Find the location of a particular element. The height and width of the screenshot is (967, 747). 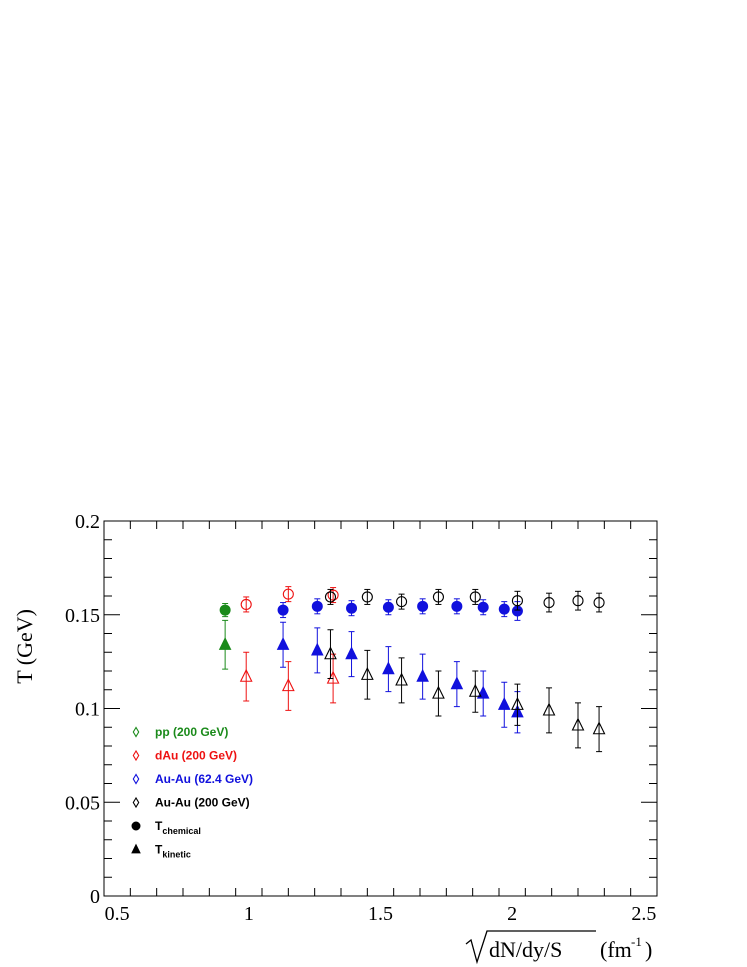

series-pp-200-gev--kinetic is located at coordinates (225, 644).